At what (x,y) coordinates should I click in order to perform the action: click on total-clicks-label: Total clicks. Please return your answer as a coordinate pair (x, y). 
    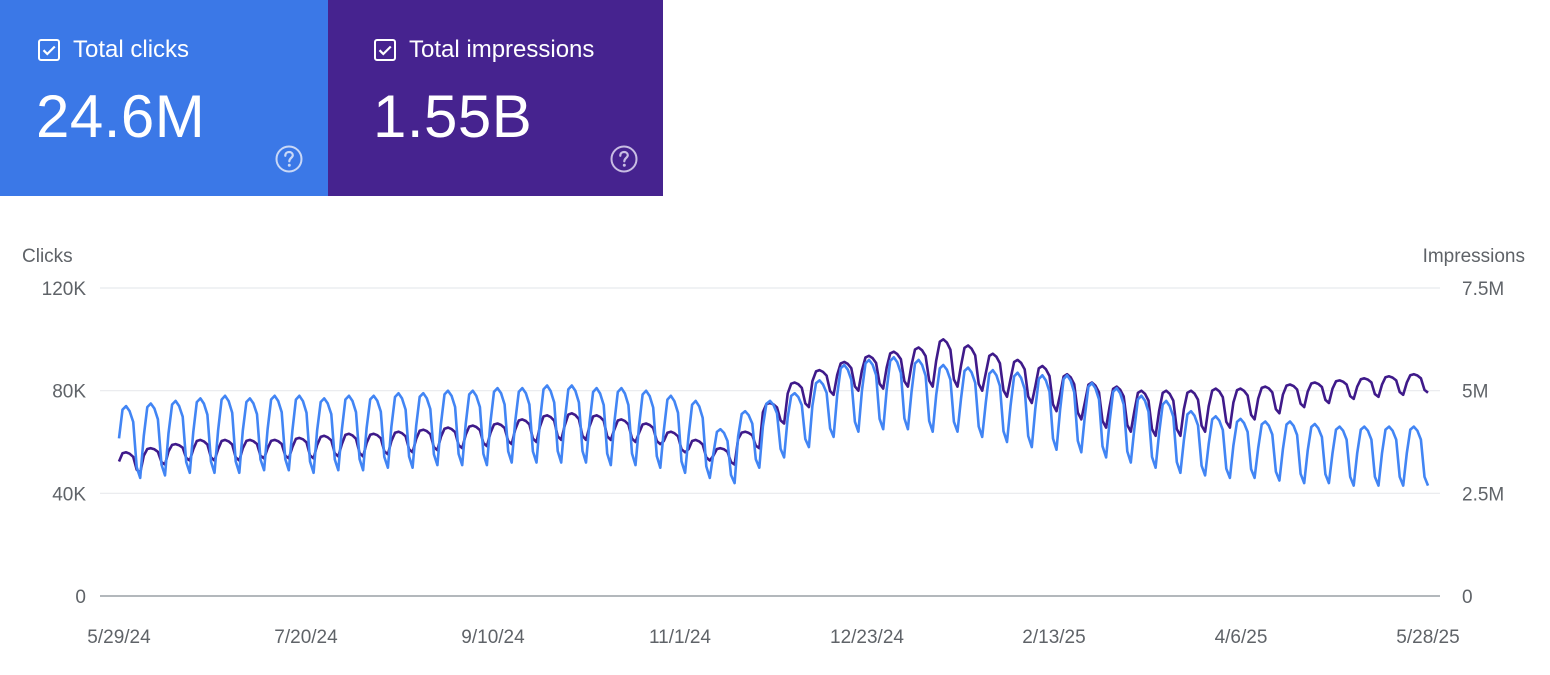
    Looking at the image, I should click on (131, 49).